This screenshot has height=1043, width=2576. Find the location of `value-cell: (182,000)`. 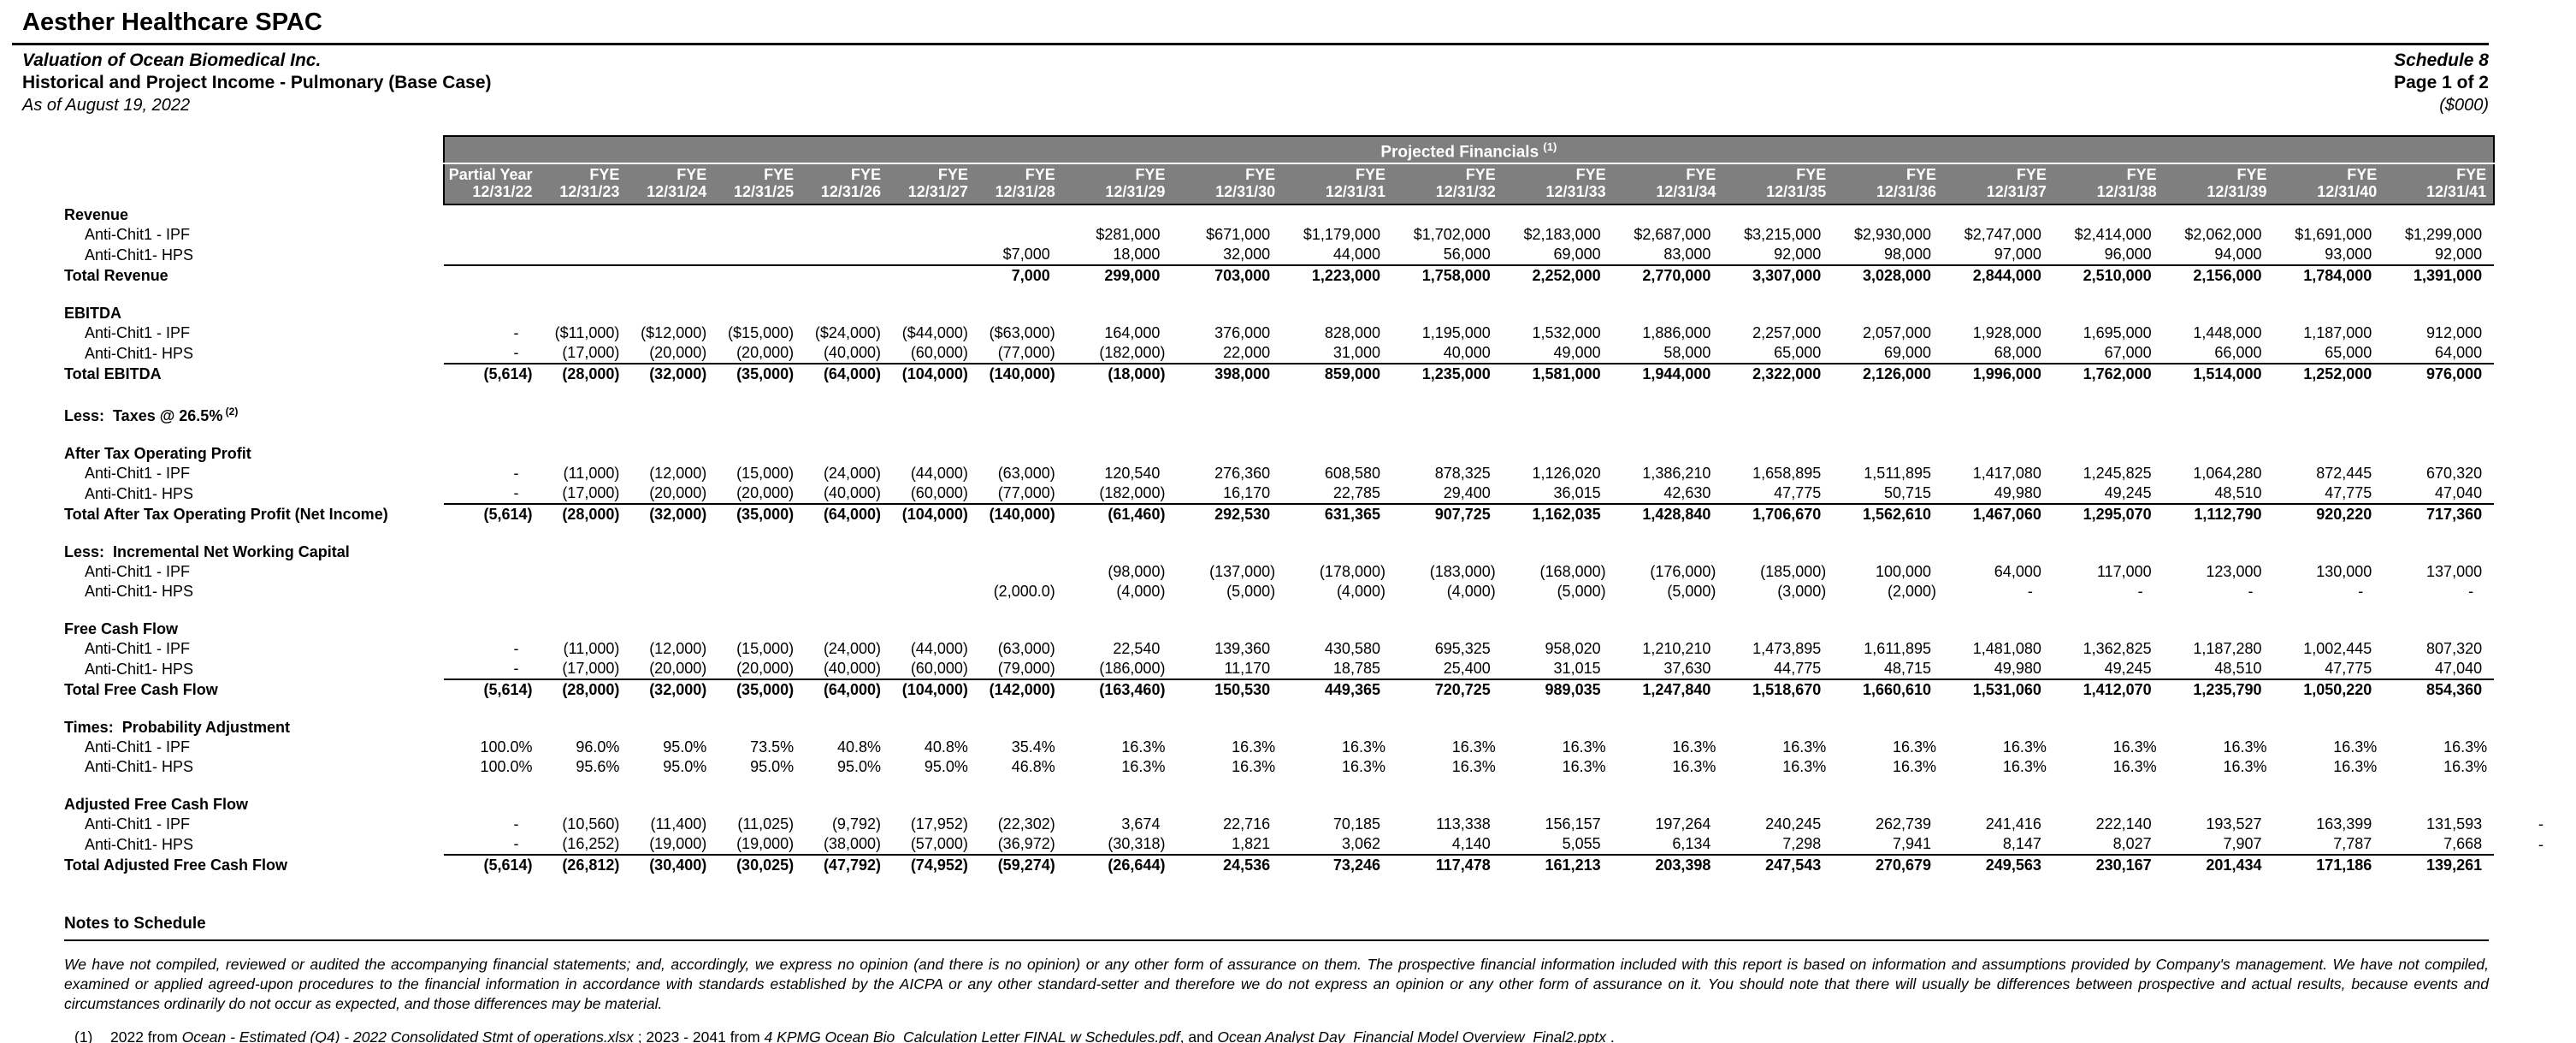

value-cell: (182,000) is located at coordinates (1132, 353).